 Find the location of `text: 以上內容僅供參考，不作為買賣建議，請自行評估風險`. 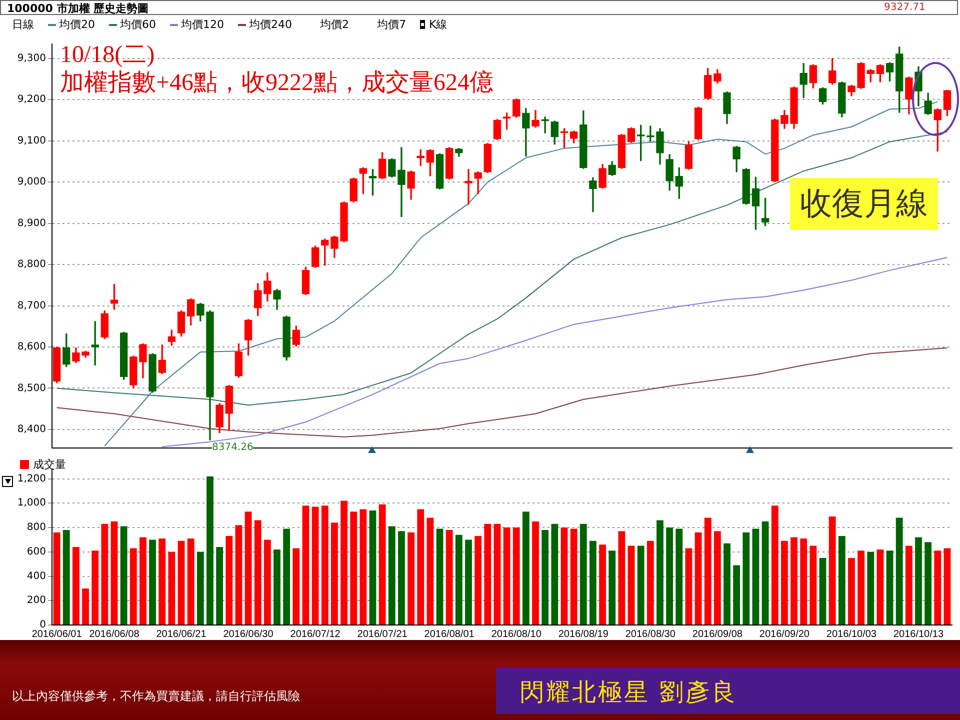

text: 以上內容僅供參考，不作為買賣建議，請自行評估風險 is located at coordinates (156, 696).